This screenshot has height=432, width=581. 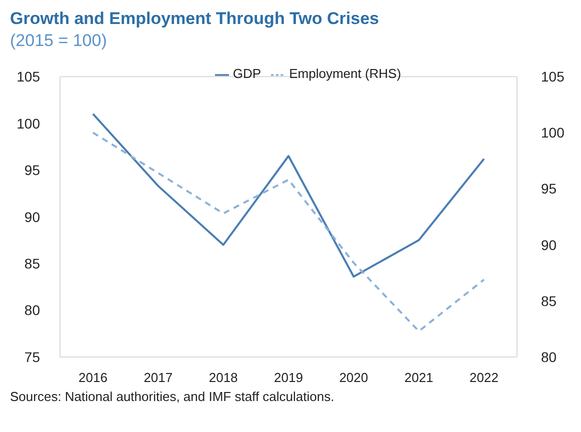 What do you see at coordinates (32, 263) in the screenshot?
I see `y-tick-label: 85` at bounding box center [32, 263].